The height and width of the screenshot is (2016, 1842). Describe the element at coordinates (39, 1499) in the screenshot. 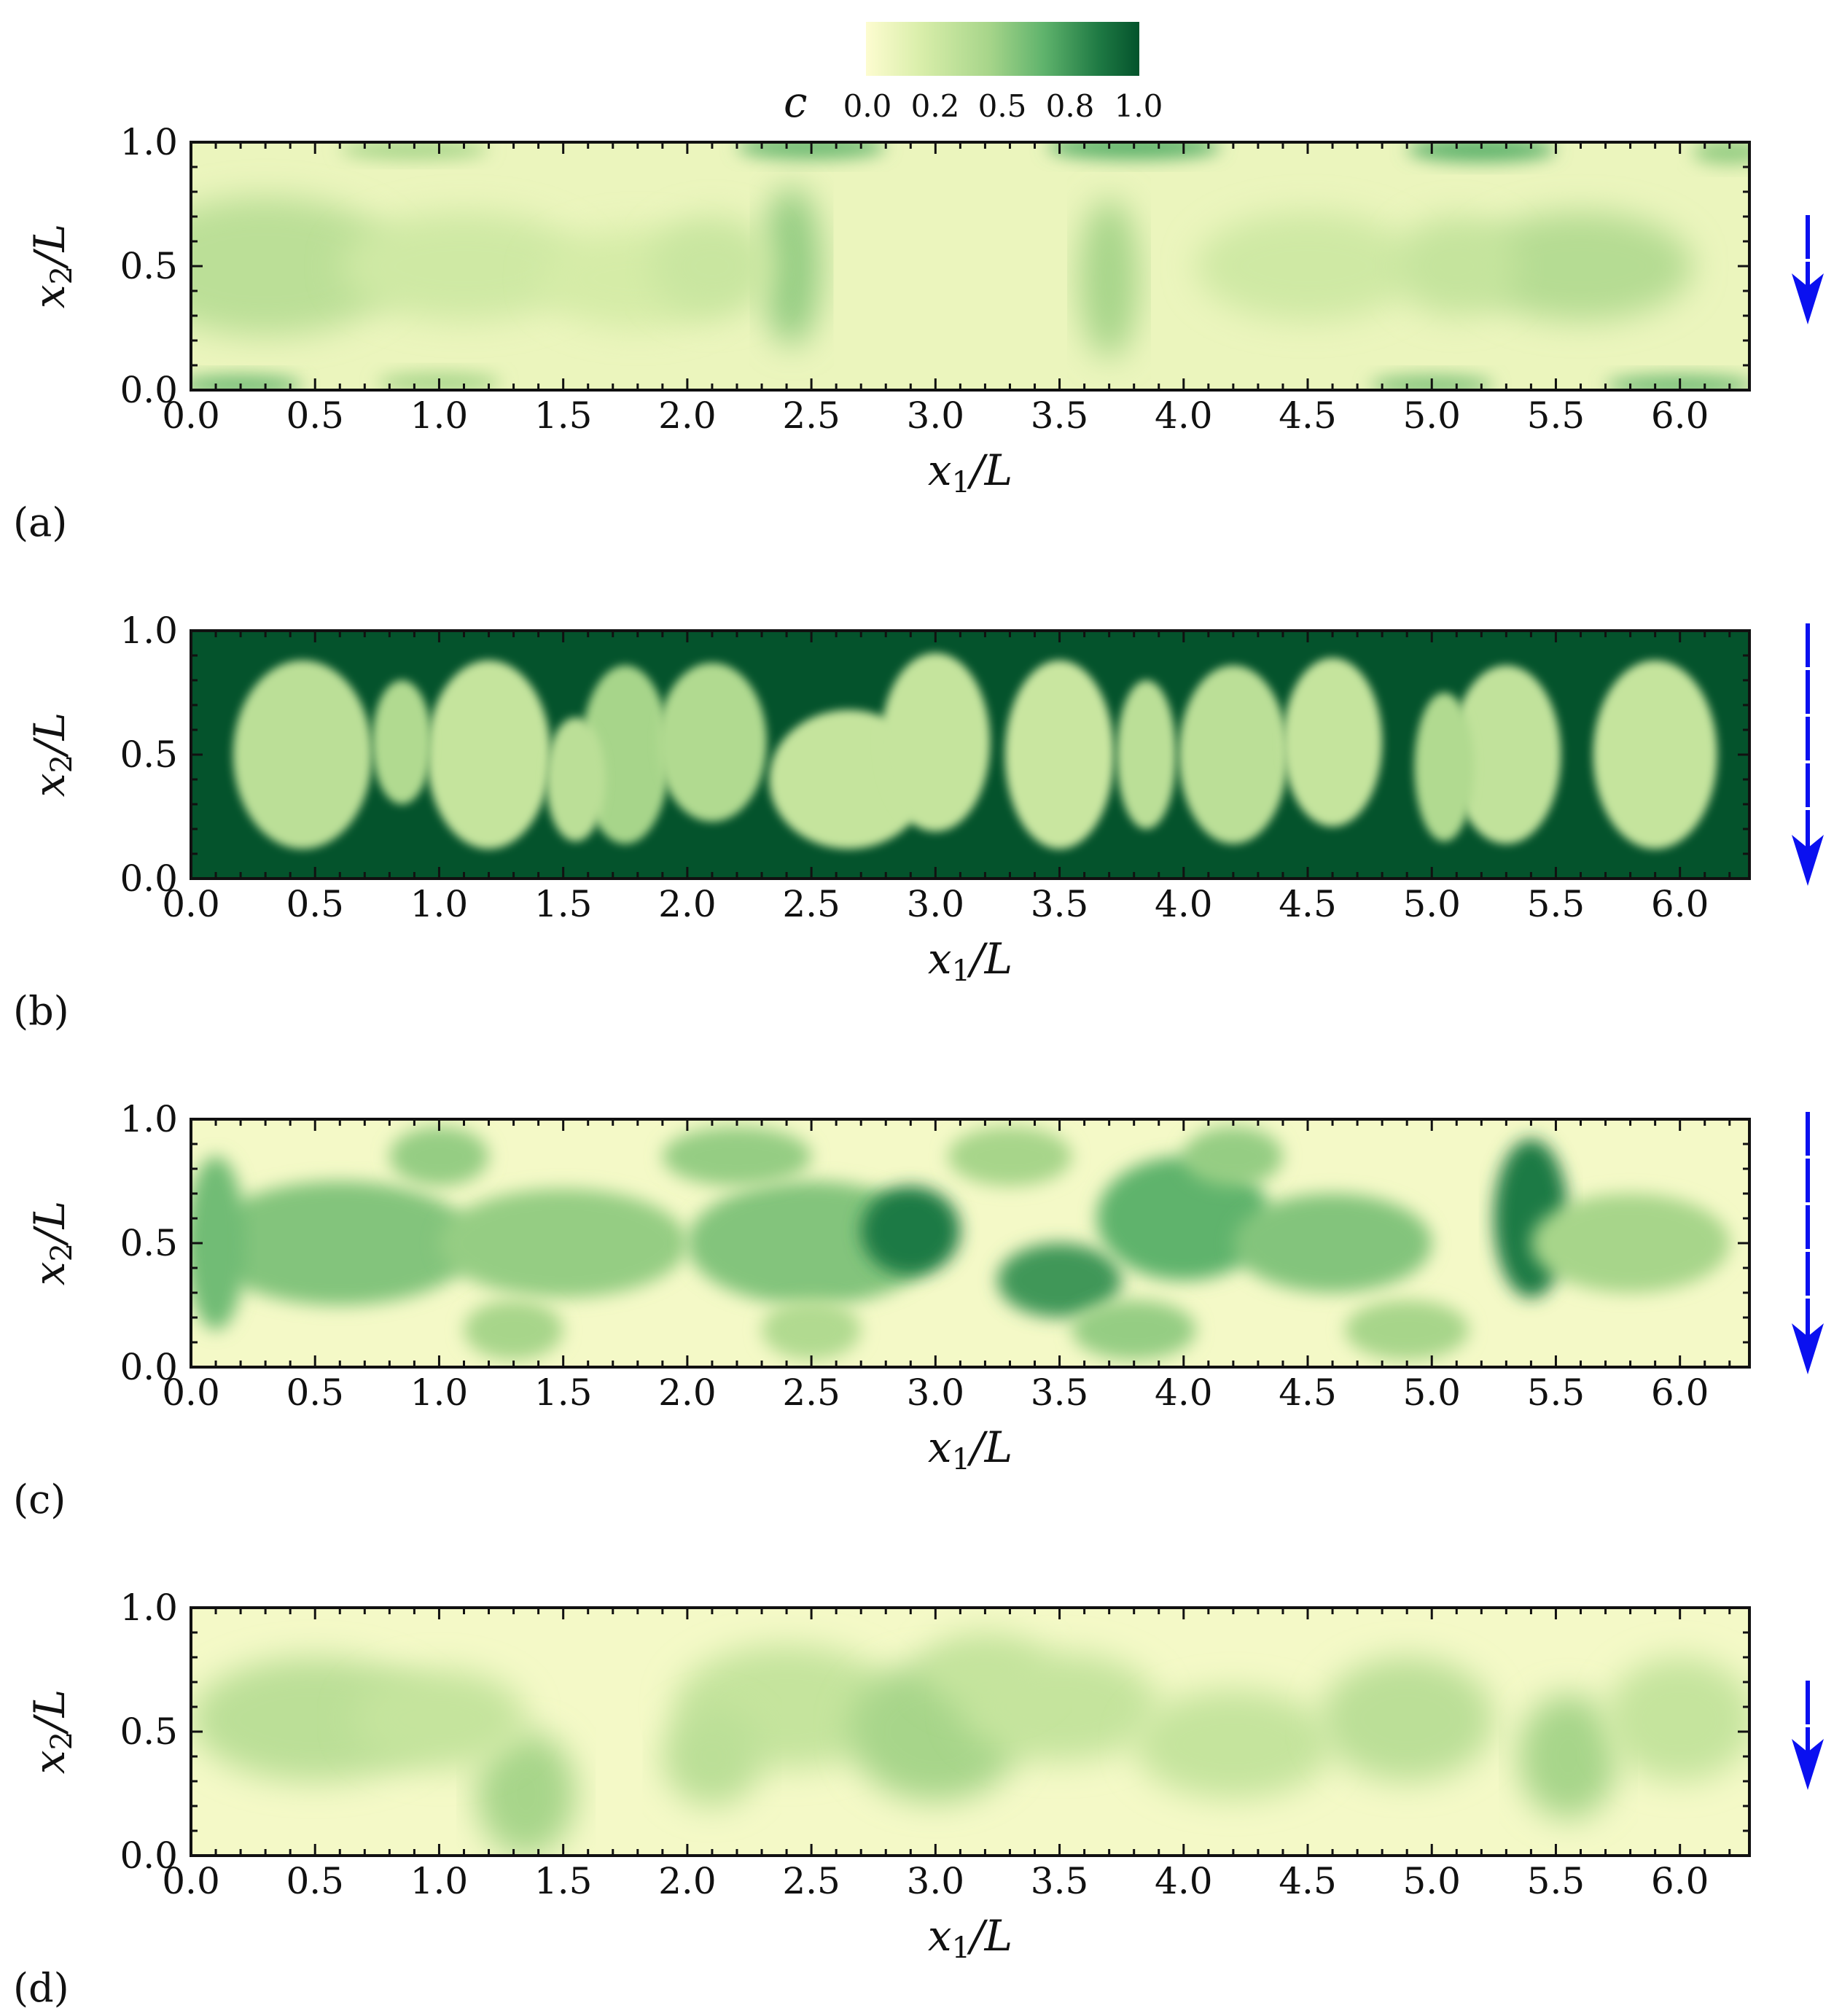

I see `panel-label: (c)` at that location.